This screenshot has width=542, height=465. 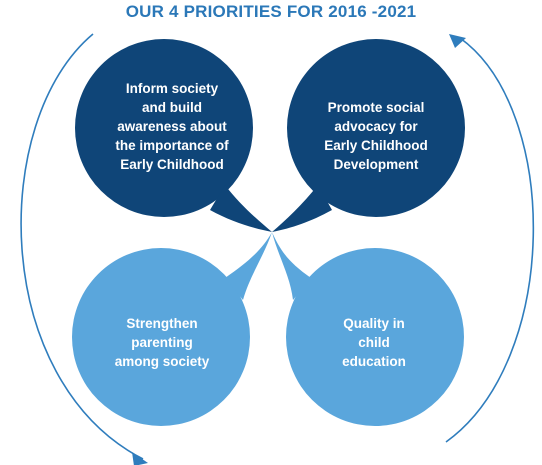 I want to click on arrowhead-bottom-icon, so click(x=140, y=458).